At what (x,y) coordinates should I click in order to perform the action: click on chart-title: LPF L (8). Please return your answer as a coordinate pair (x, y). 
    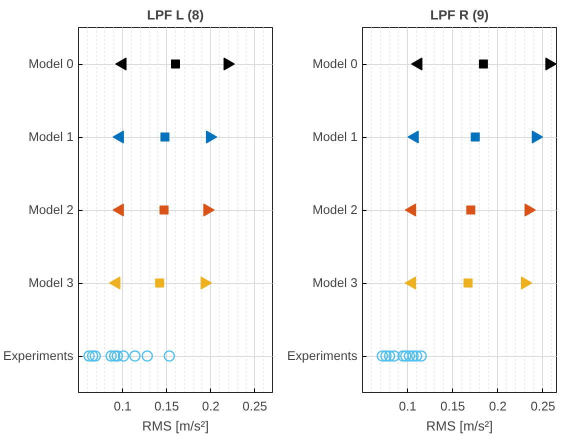
    Looking at the image, I should click on (175, 15).